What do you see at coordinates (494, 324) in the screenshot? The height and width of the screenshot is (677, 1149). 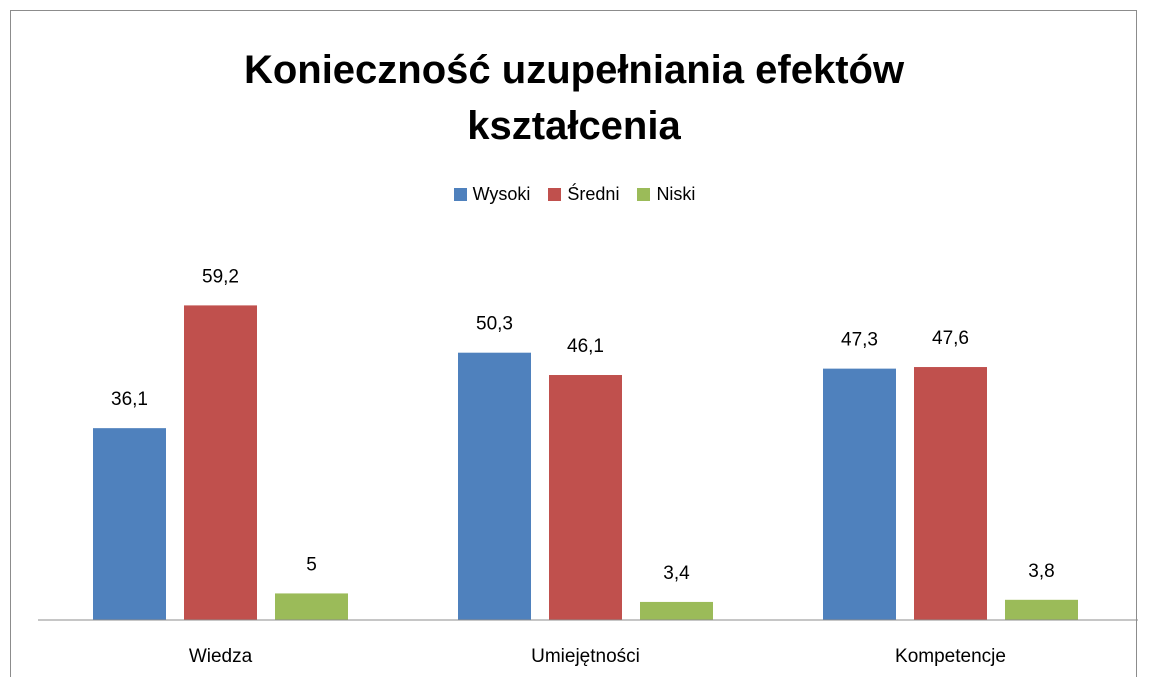 I see `value-label: 50,3` at bounding box center [494, 324].